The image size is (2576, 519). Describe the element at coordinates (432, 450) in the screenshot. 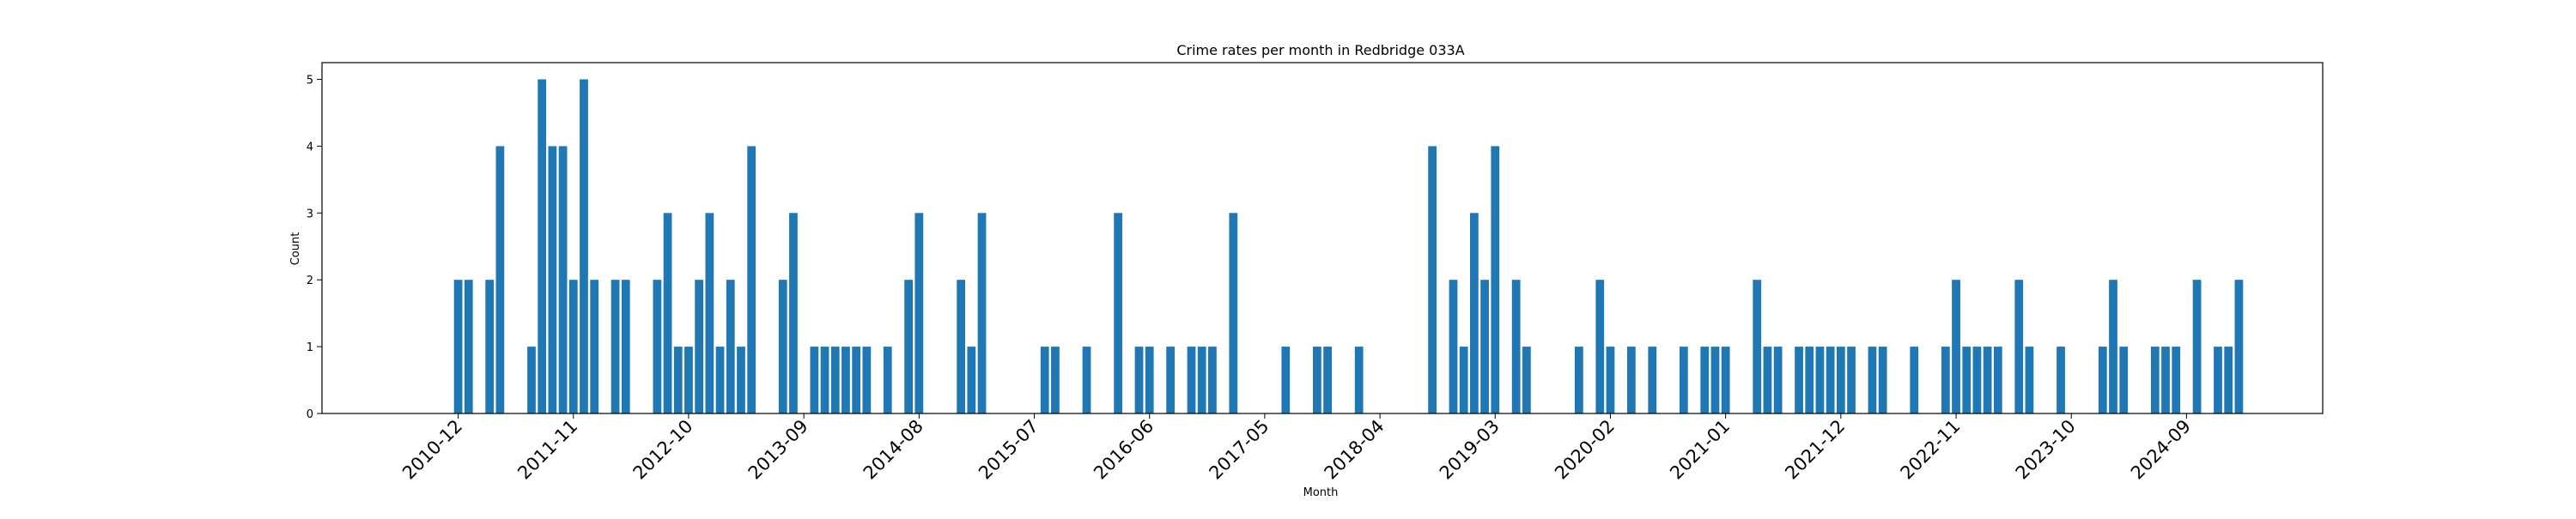

I see `x-tick-label: 2010-12` at that location.